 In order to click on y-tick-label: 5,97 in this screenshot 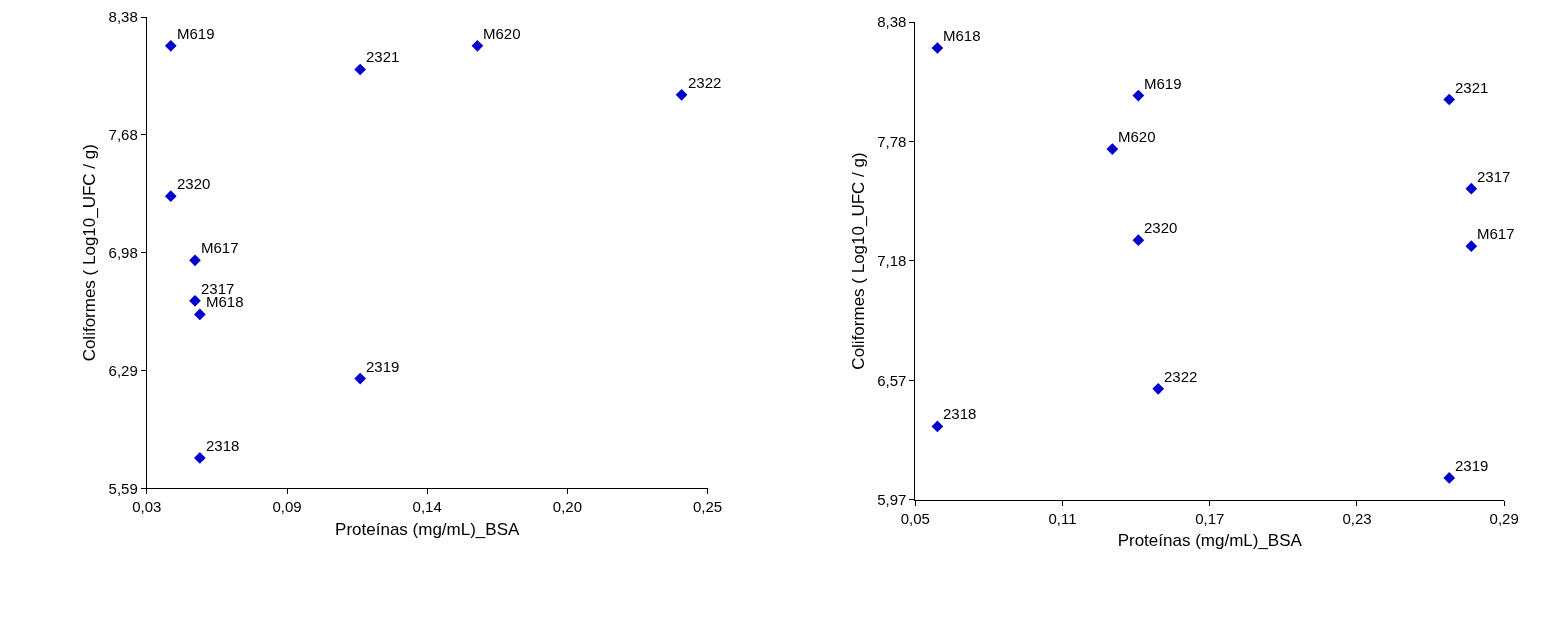, I will do `click(892, 499)`.